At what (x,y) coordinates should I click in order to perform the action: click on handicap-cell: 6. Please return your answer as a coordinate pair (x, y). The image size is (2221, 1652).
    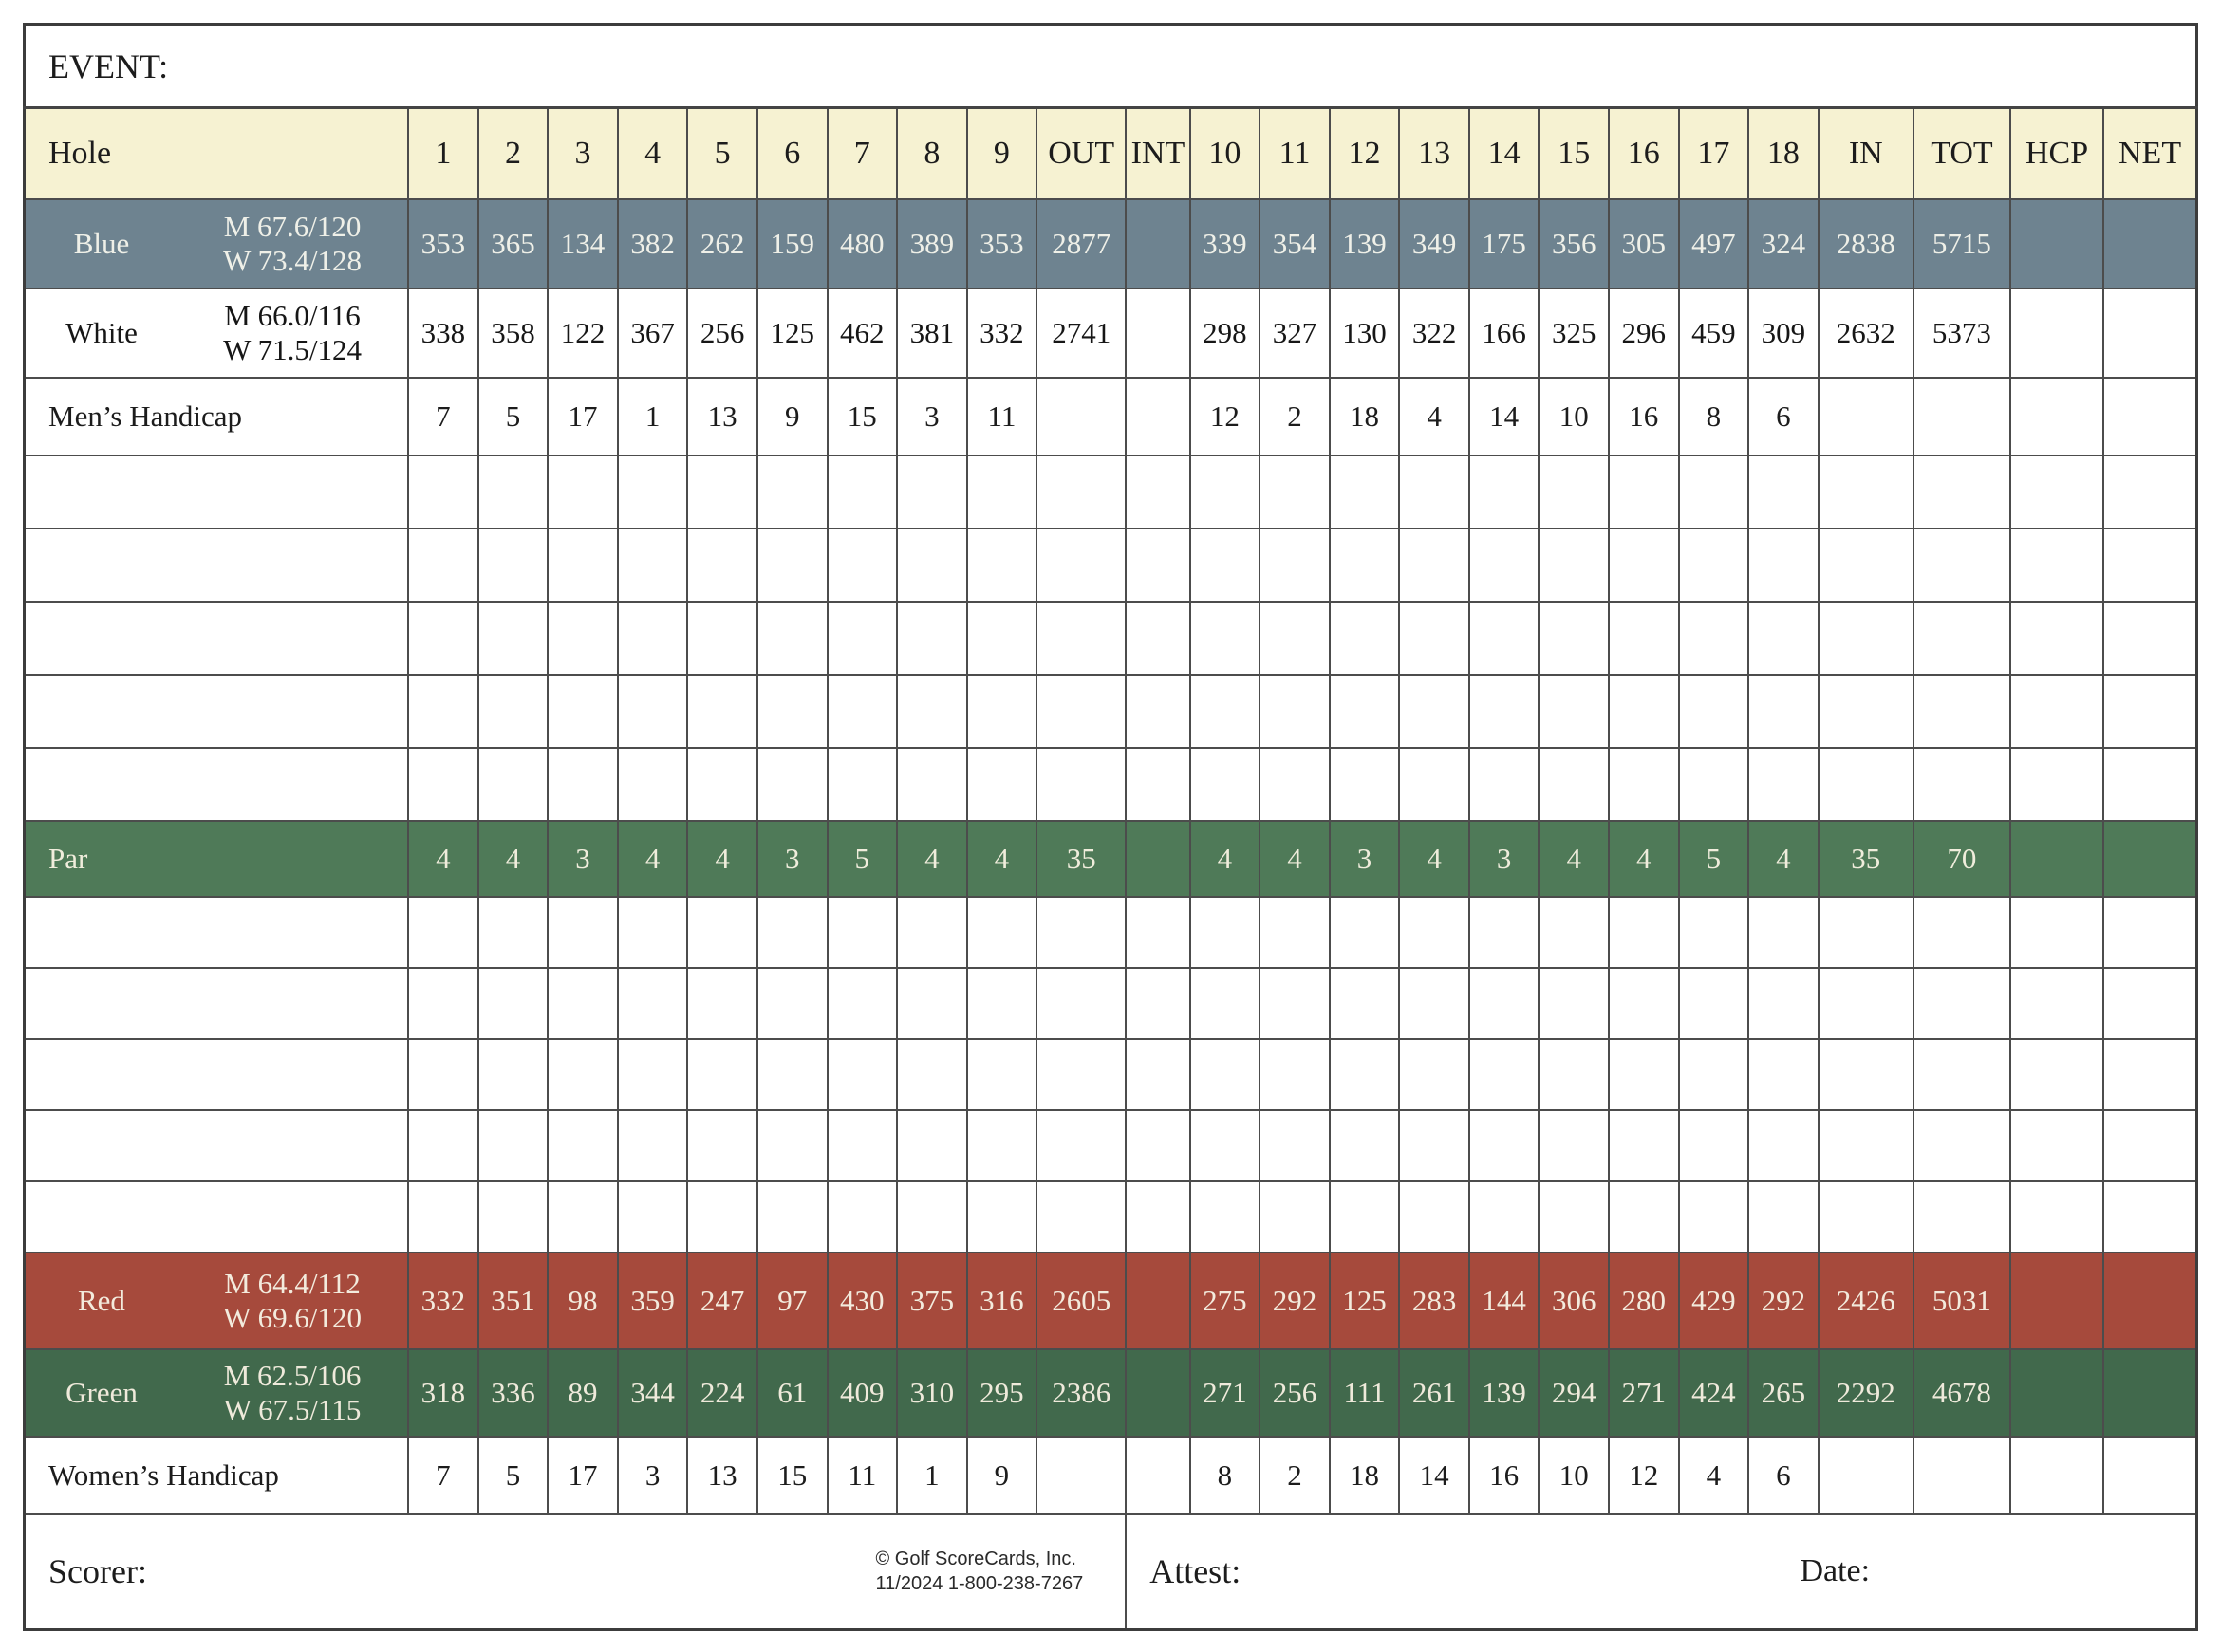
    Looking at the image, I should click on (1783, 1475).